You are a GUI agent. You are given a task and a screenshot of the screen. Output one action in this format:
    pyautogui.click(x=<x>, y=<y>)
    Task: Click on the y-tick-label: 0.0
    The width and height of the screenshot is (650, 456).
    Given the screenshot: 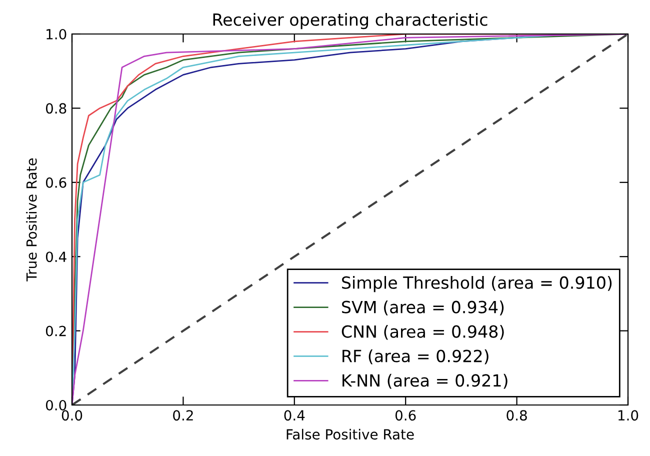 What is the action you would take?
    pyautogui.click(x=56, y=405)
    